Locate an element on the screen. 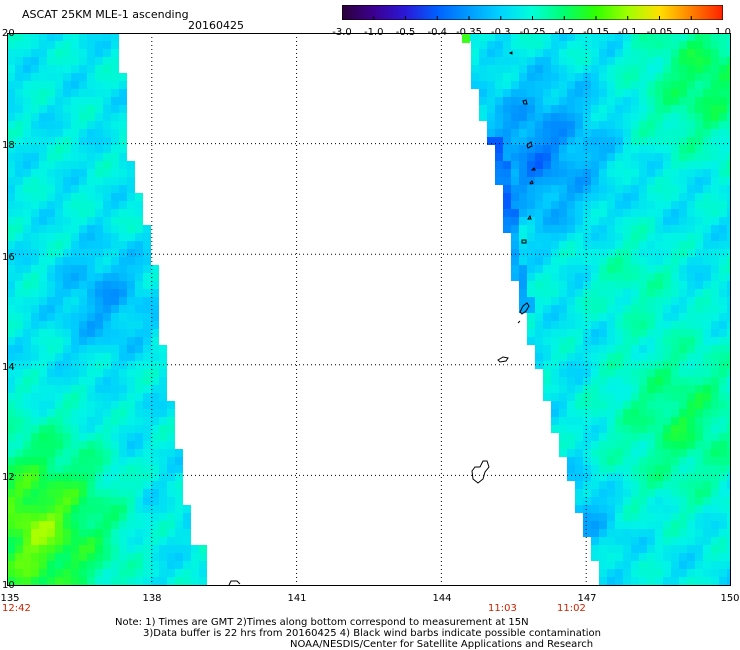 The width and height of the screenshot is (740, 650). colorbar-tick-label: -0.4 is located at coordinates (437, 32).